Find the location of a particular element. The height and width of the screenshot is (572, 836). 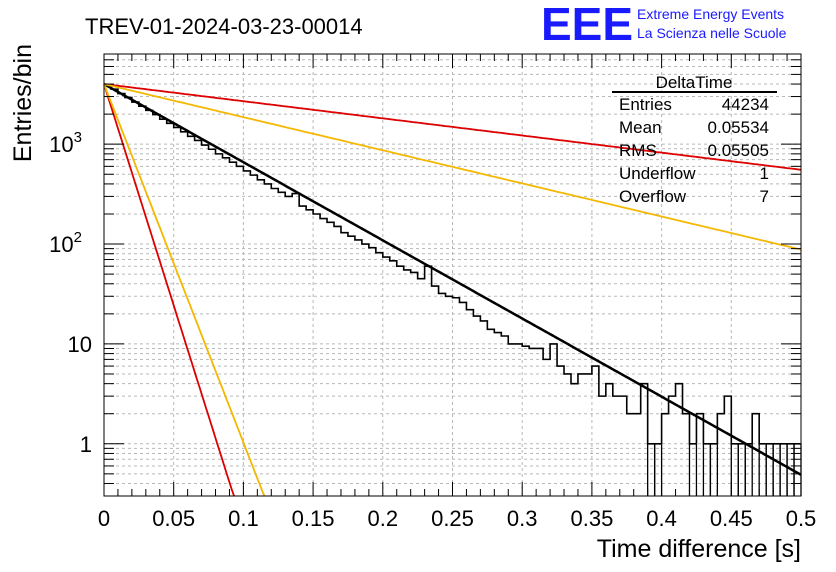

x-tick-label: 0.15 is located at coordinates (313, 518).